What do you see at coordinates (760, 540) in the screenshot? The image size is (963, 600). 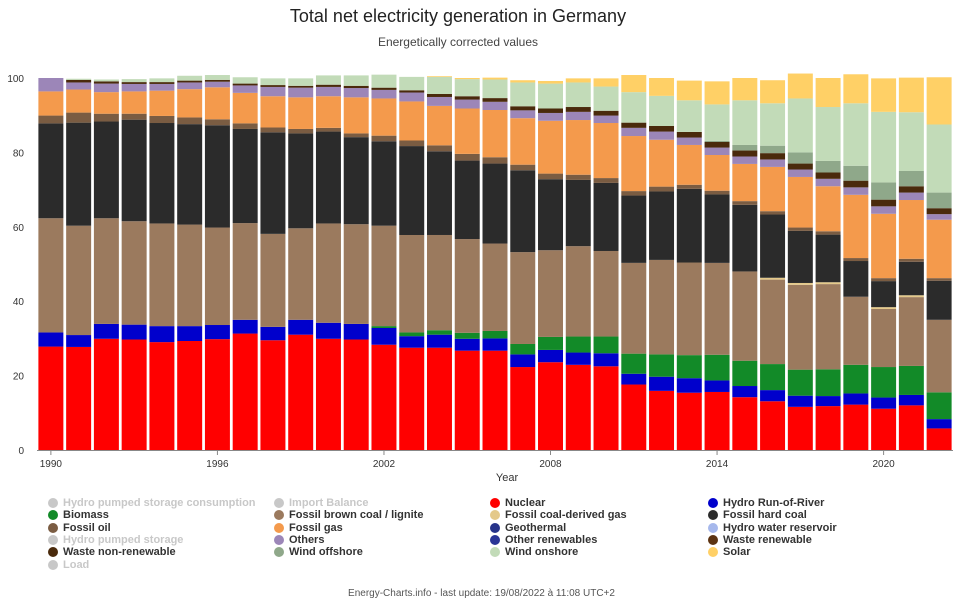 I see `legend-item: Waste renewable` at bounding box center [760, 540].